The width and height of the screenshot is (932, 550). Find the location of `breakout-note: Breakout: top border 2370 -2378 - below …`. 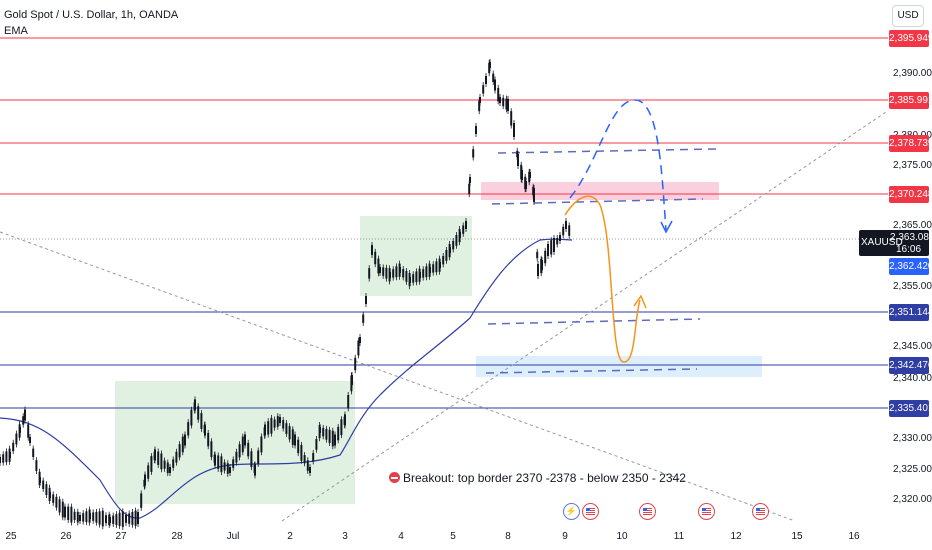

breakout-note: Breakout: top border 2370 -2378 - below … is located at coordinates (537, 478).